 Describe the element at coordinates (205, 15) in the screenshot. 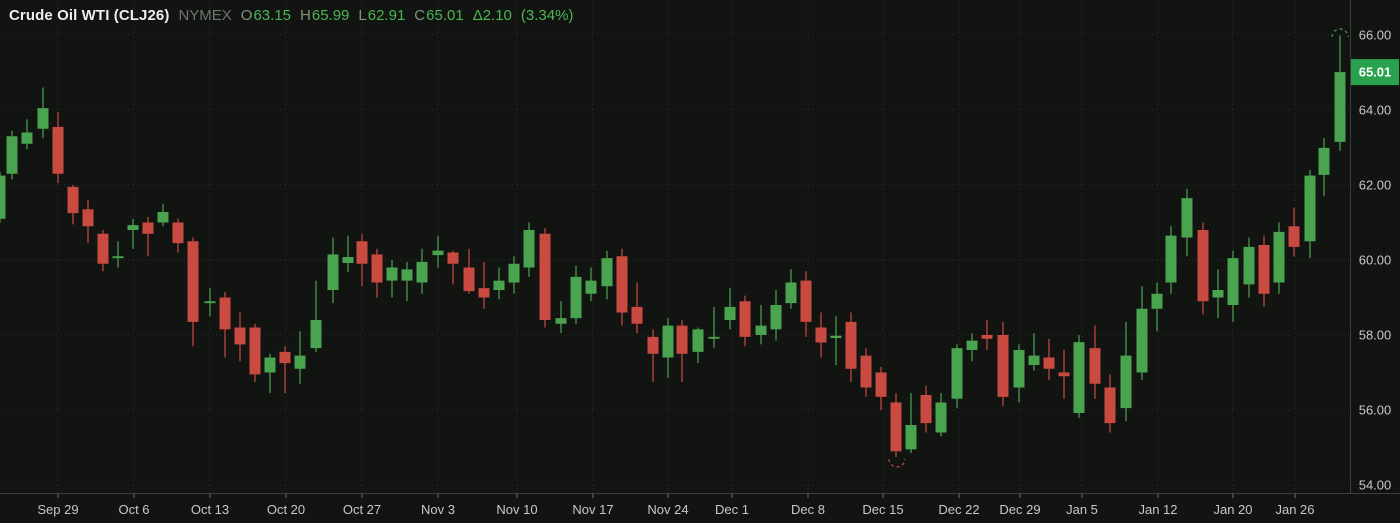

I see `exchange-label: NYMEX` at that location.